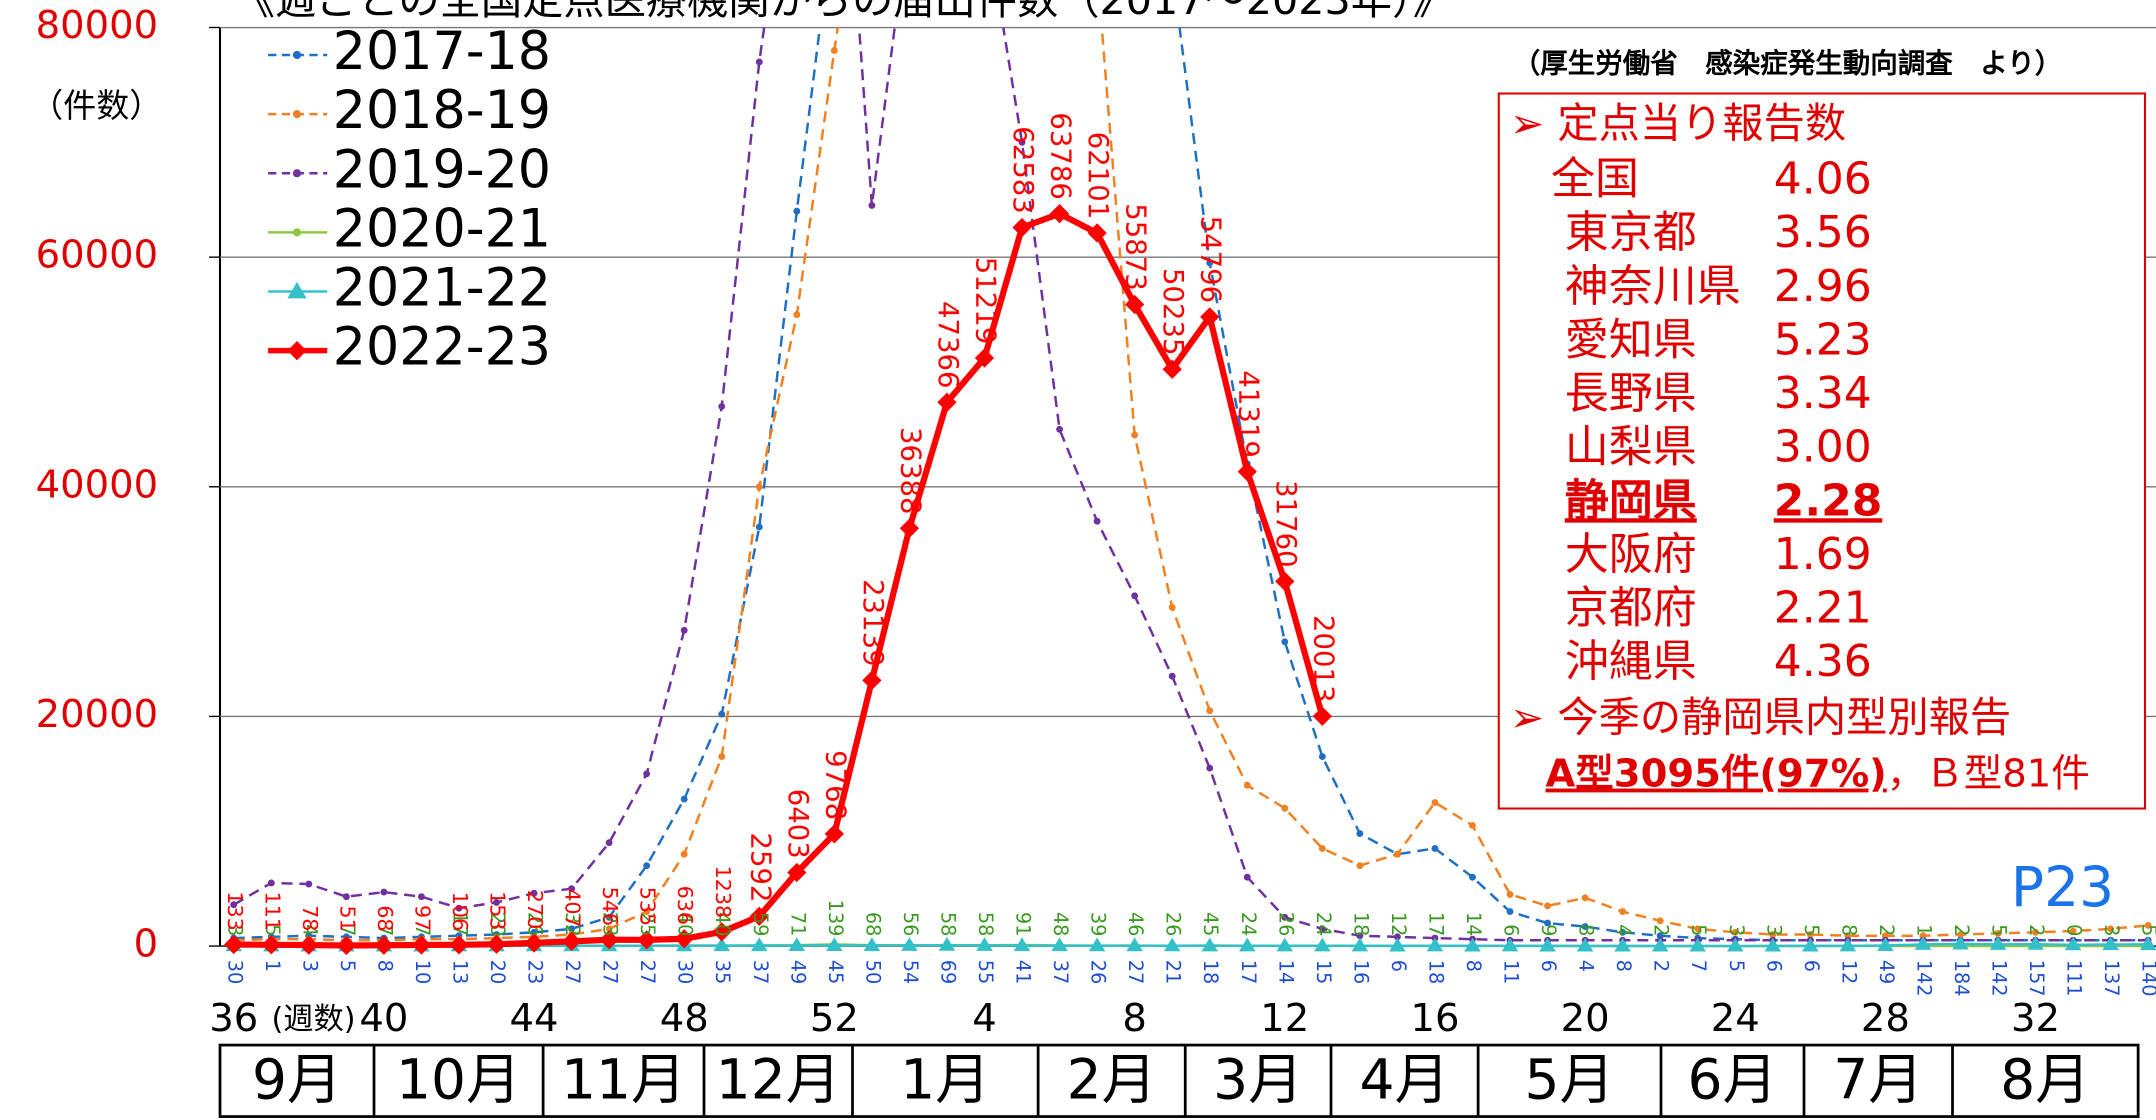 This screenshot has width=2156, height=1120. I want to click on data-label: 142, so click(1999, 978).